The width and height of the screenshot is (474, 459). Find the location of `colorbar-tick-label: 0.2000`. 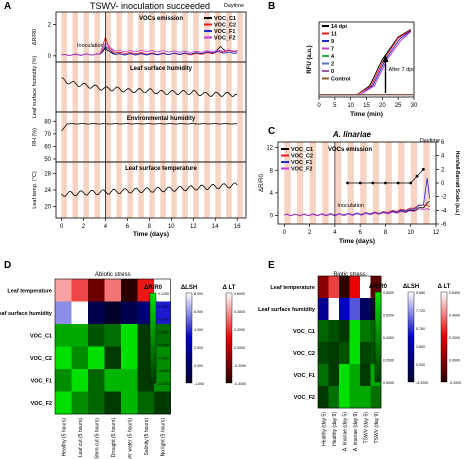

colorbar-tick-label: 0.2000 is located at coordinates (388, 361).